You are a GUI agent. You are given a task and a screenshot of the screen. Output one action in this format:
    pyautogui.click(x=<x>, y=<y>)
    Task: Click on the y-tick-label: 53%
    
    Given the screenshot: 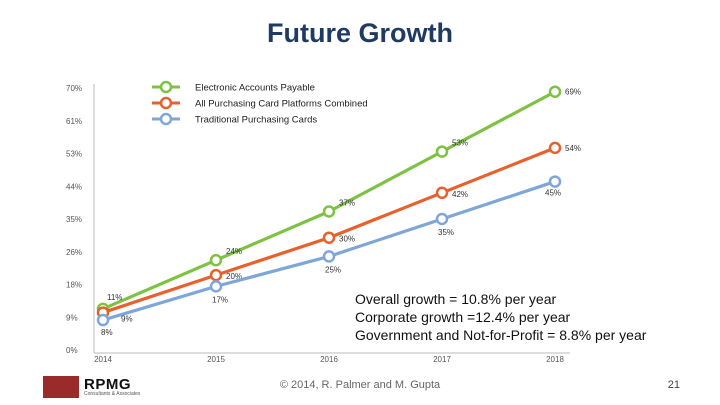 What is the action you would take?
    pyautogui.click(x=74, y=154)
    